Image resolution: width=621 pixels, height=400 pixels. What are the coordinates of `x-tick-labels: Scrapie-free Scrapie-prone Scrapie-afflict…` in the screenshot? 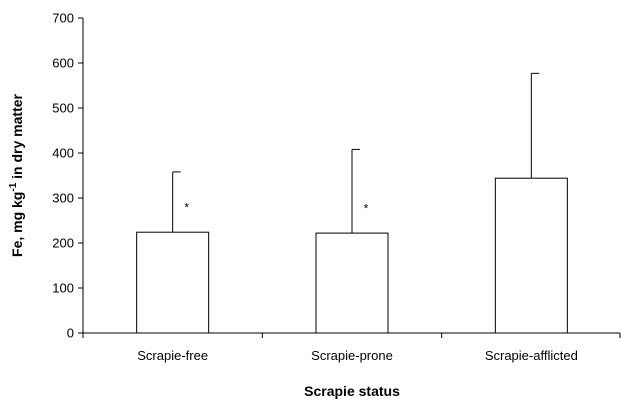 It's located at (357, 355).